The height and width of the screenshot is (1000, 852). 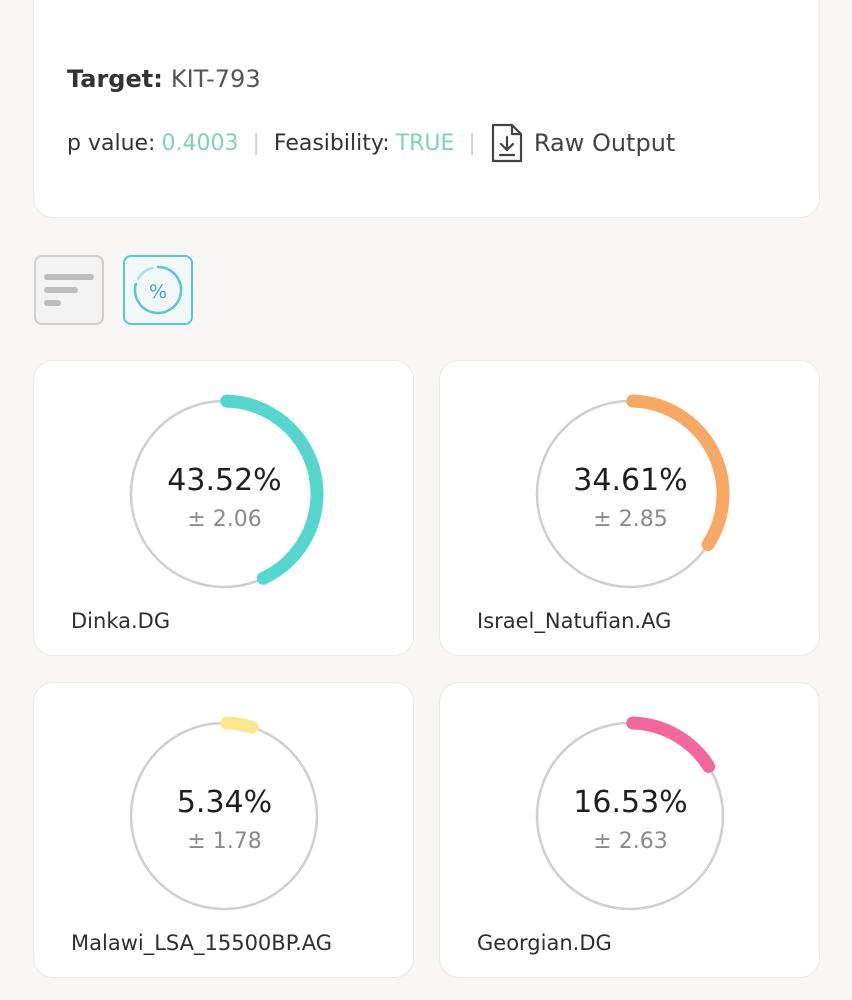 I want to click on p-value: 0.4003, so click(x=200, y=143).